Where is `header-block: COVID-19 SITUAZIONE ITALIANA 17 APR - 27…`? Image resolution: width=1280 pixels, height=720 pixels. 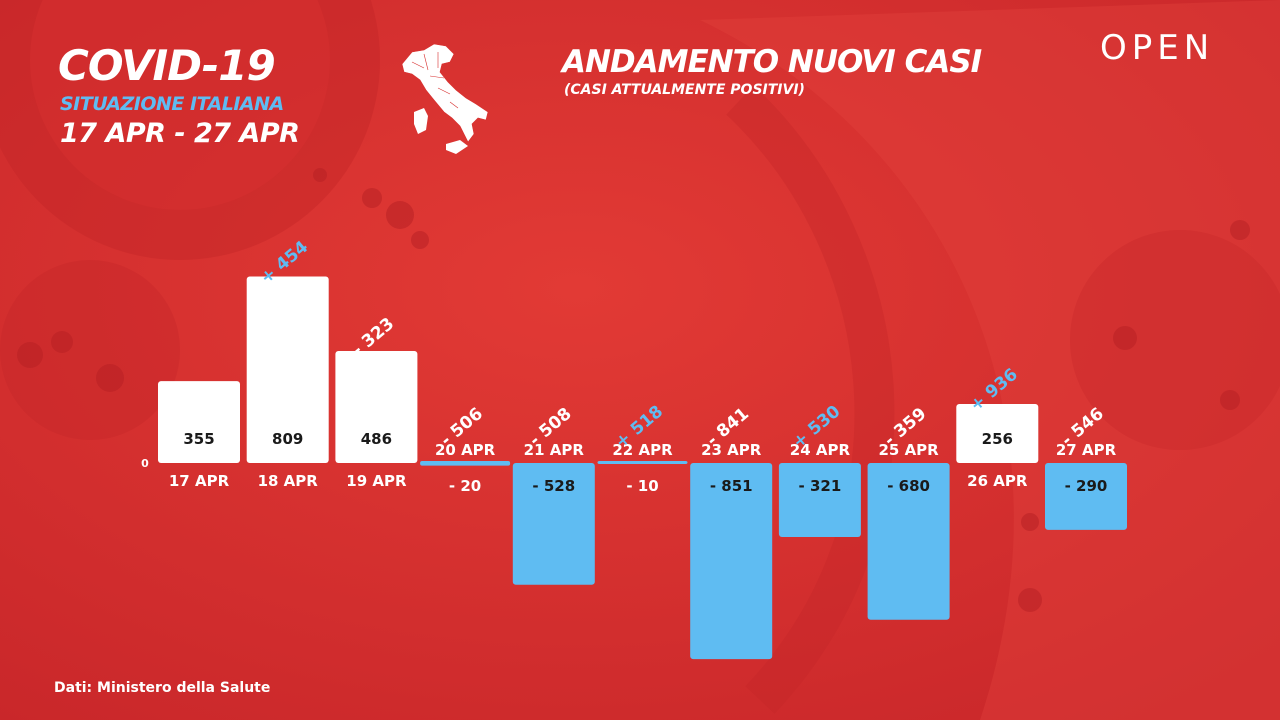 header-block: COVID-19 SITUAZIONE ITALIANA 17 APR - 27… is located at coordinates (193, 96).